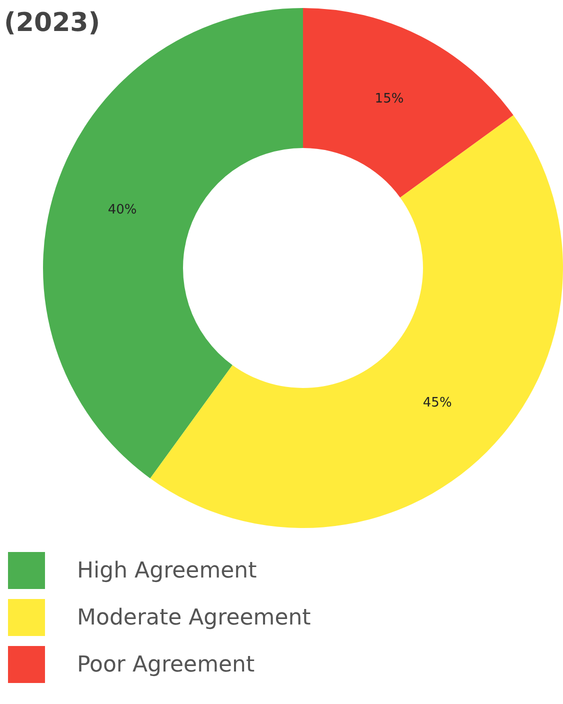  What do you see at coordinates (52, 23) in the screenshot?
I see `chart-title: (2023)` at bounding box center [52, 23].